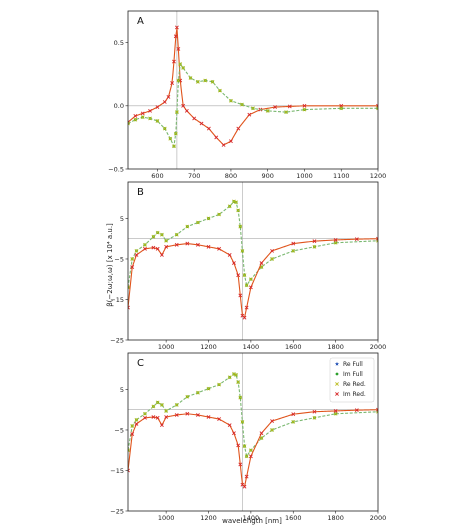 This screenshot has width=474, height=528. I want to click on x-tick-label: 900, so click(267, 176).